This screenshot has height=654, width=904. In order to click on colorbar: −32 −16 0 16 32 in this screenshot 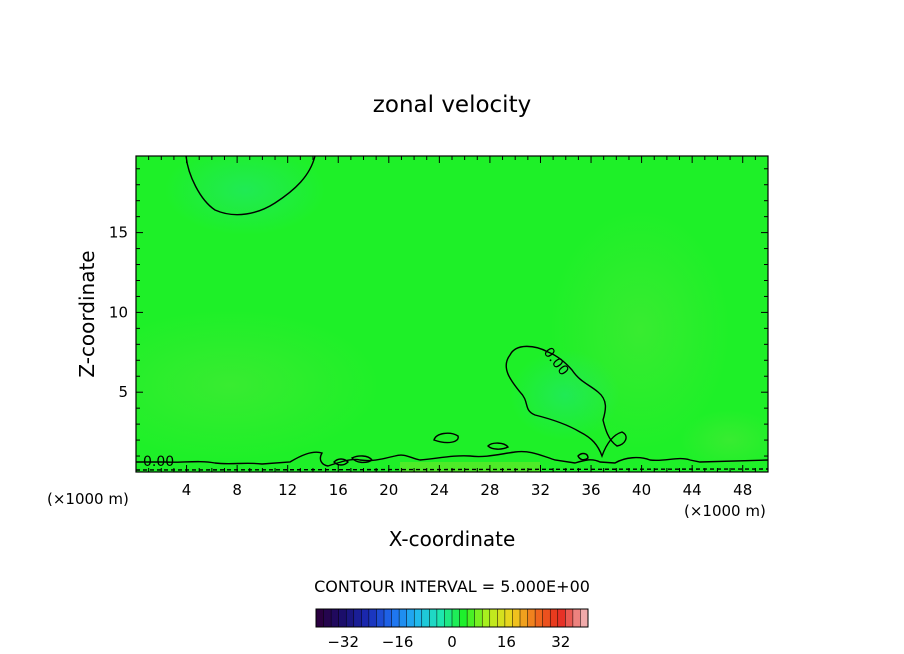, I will do `click(452, 629)`.